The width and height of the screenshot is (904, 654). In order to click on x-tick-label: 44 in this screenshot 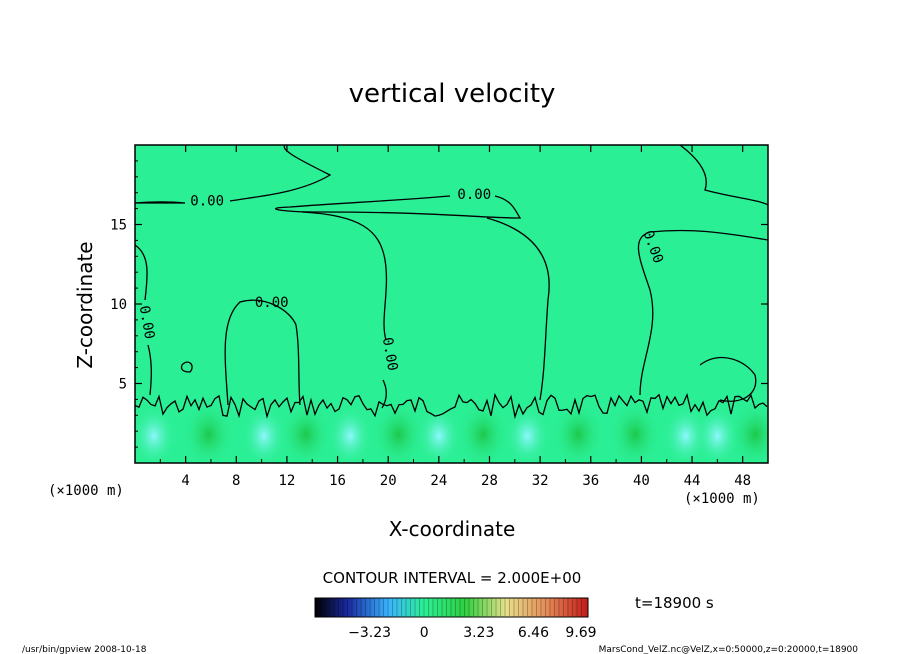, I will do `click(692, 481)`.